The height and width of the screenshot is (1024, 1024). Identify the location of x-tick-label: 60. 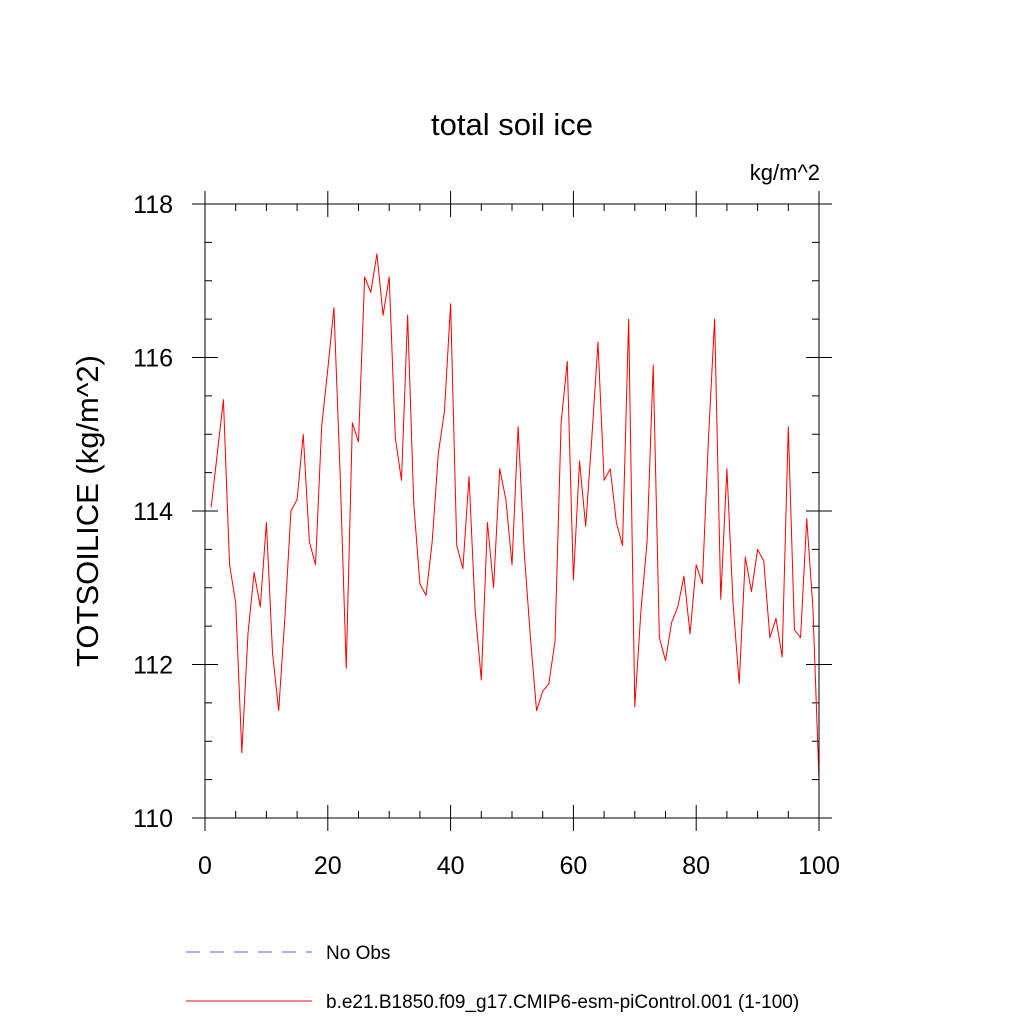
(573, 866).